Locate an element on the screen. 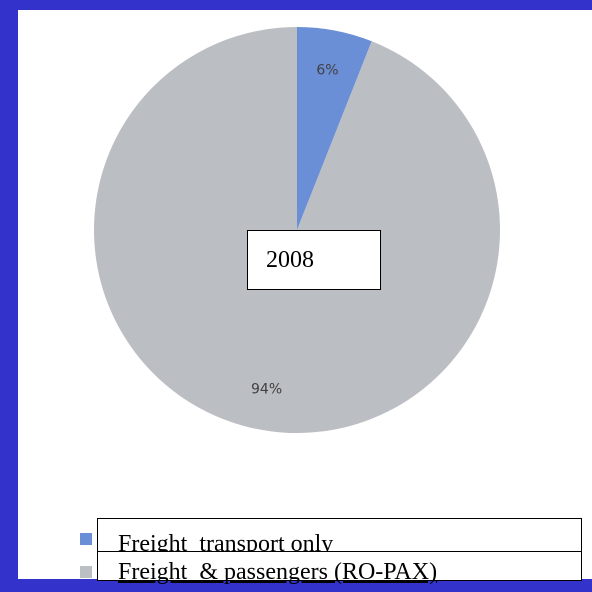 Image resolution: width=592 pixels, height=592 pixels. legend-label: Freight transport only is located at coordinates (339, 537).